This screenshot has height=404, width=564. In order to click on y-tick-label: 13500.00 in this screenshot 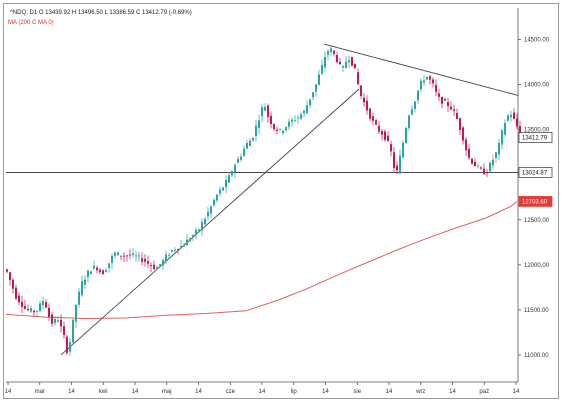, I will do `click(537, 131)`.